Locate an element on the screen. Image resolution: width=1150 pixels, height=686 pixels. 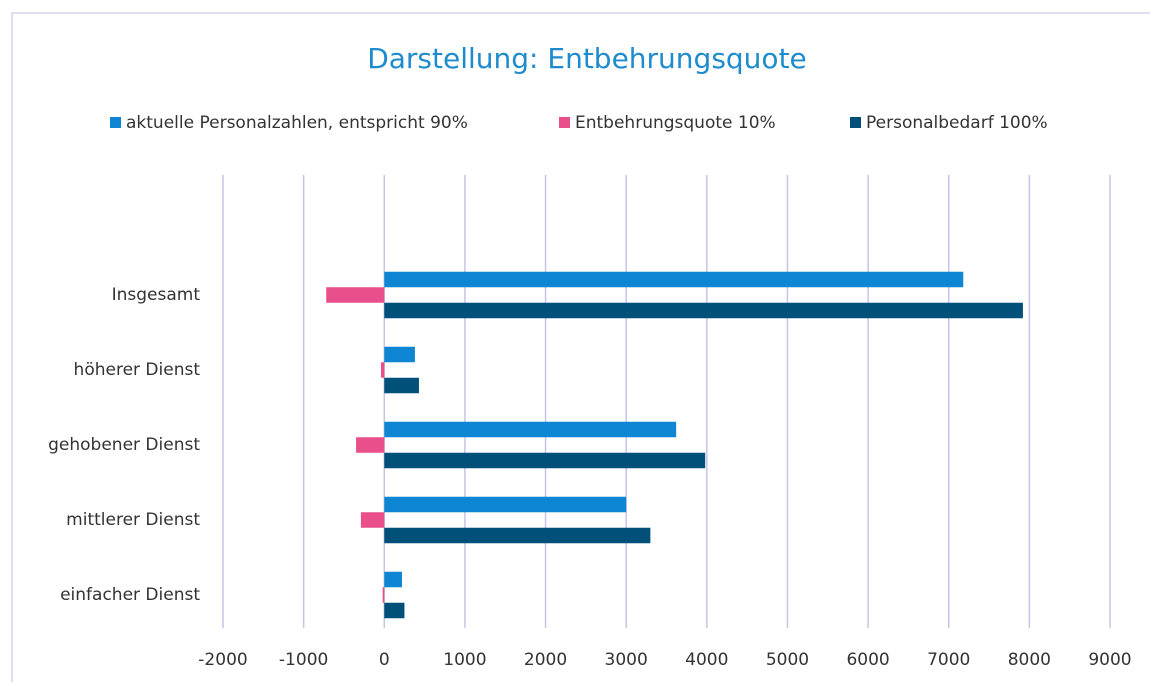
y-tick-label: gehobener Dienst is located at coordinates (124, 445).